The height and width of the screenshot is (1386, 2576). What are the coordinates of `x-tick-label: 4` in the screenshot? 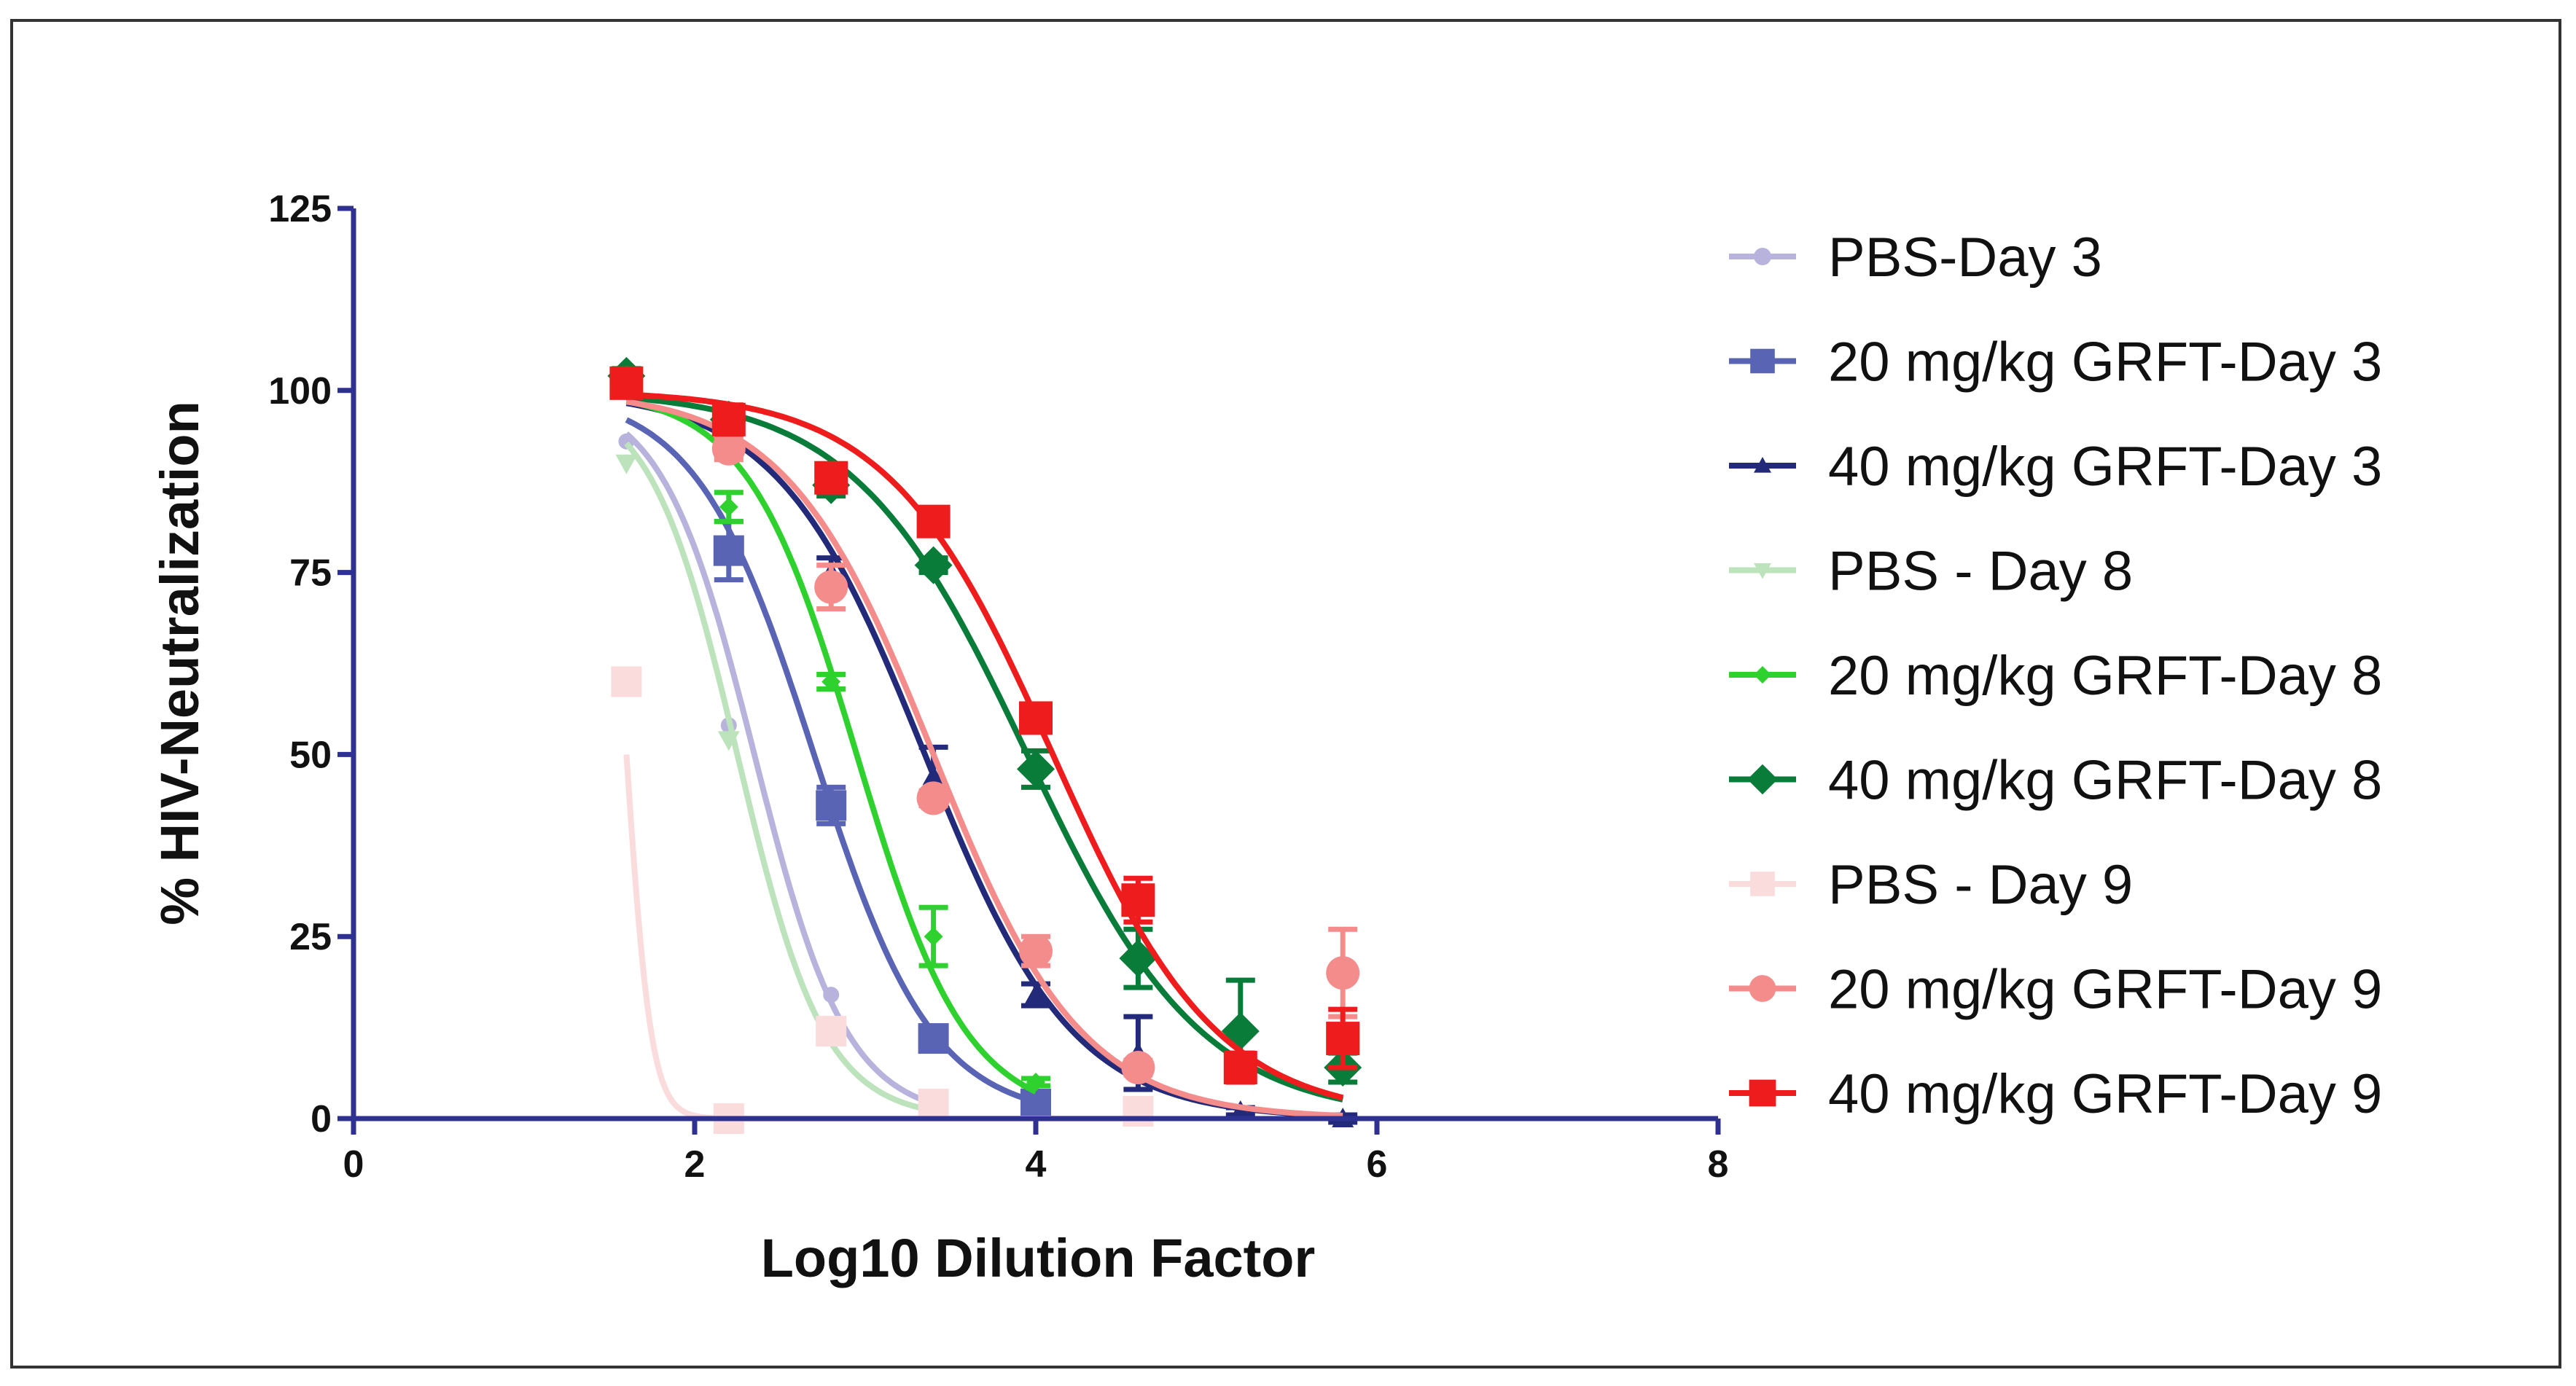 It's located at (1036, 1164).